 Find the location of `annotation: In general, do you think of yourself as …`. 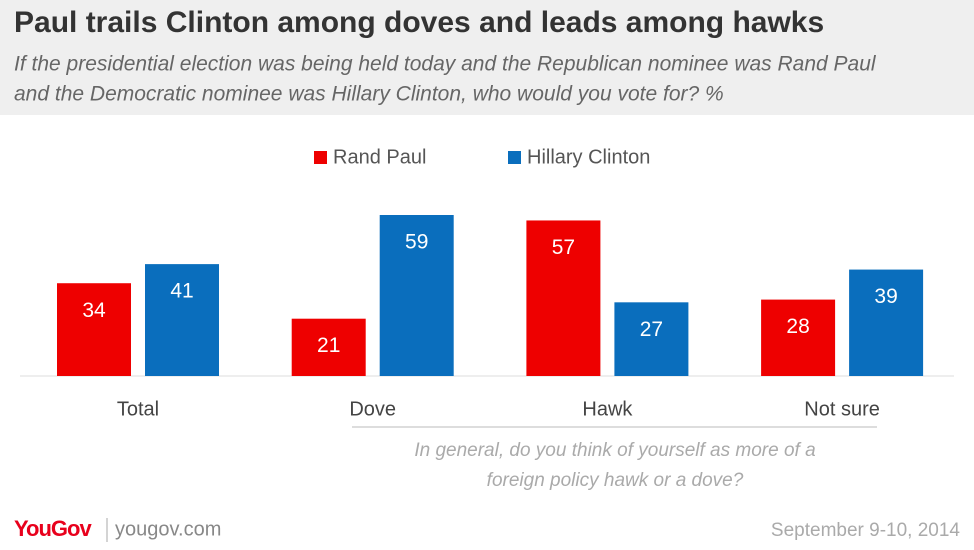

annotation: In general, do you think of yourself as … is located at coordinates (614, 450).